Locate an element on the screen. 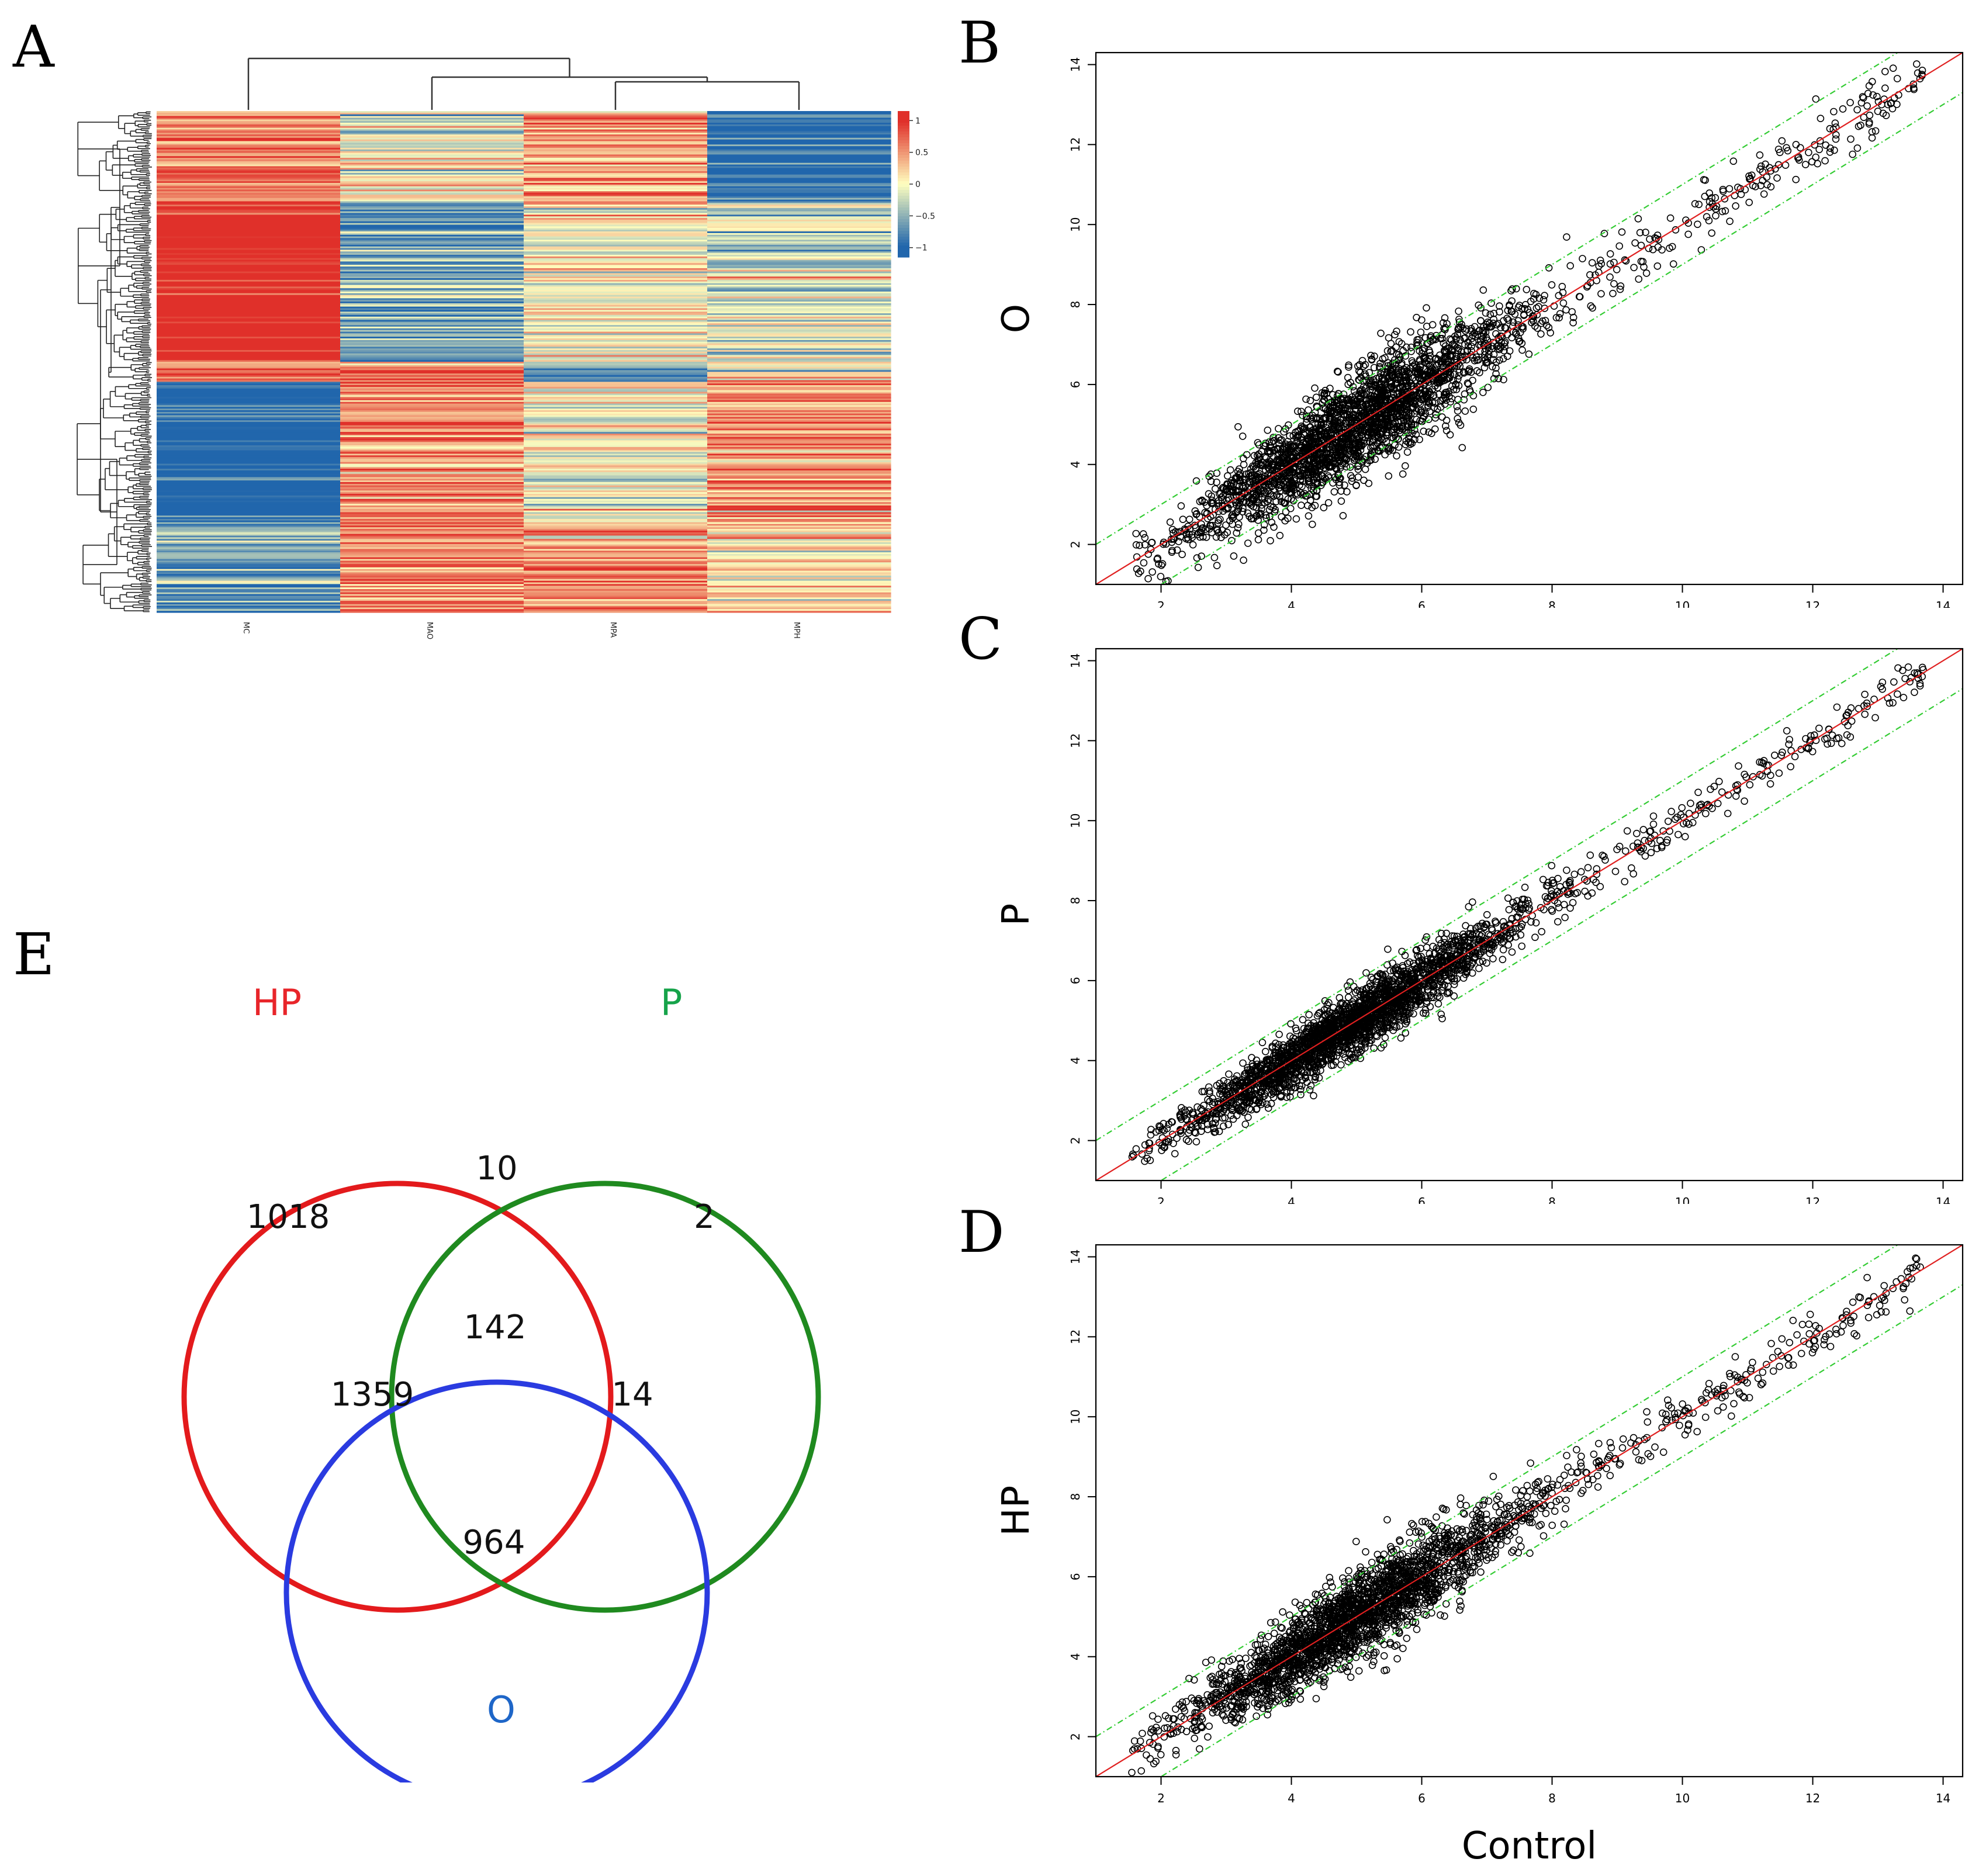  panel-letter-e: E is located at coordinates (34, 955).